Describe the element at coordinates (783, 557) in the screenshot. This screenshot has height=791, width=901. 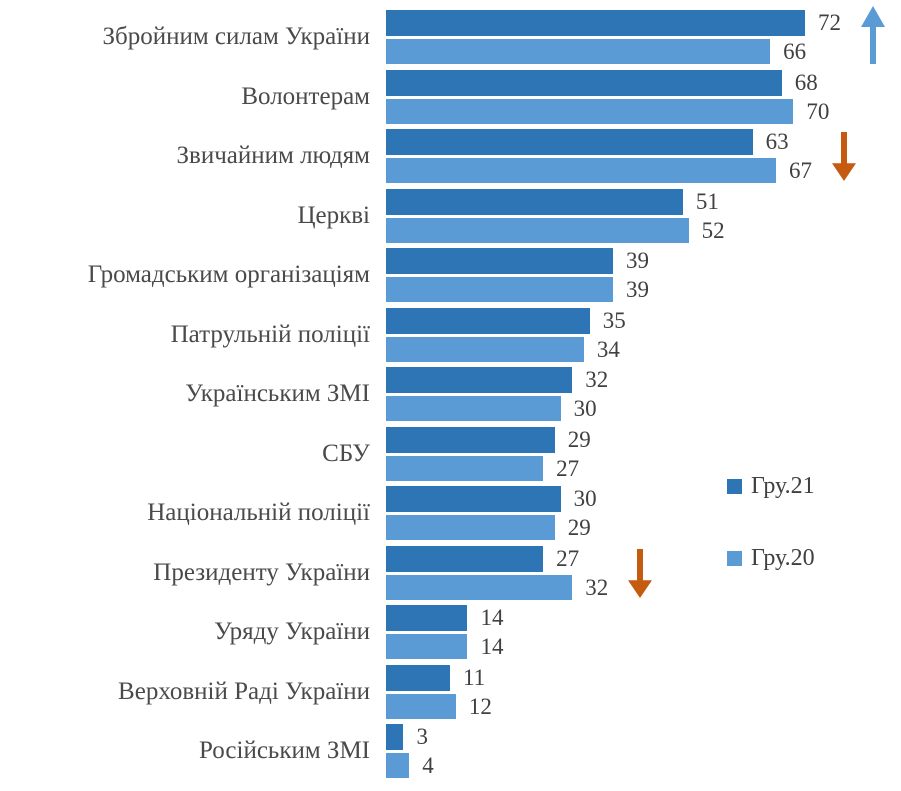
I see `legend-label-dec20: Гру.20` at that location.